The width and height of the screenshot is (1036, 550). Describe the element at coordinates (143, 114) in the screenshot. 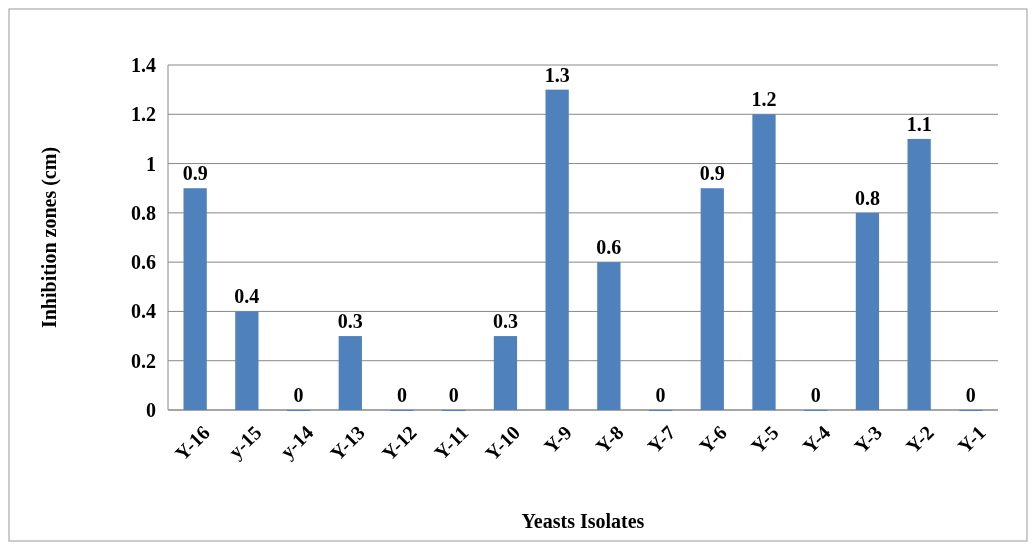

I see `y-tick-label: 1.2` at that location.